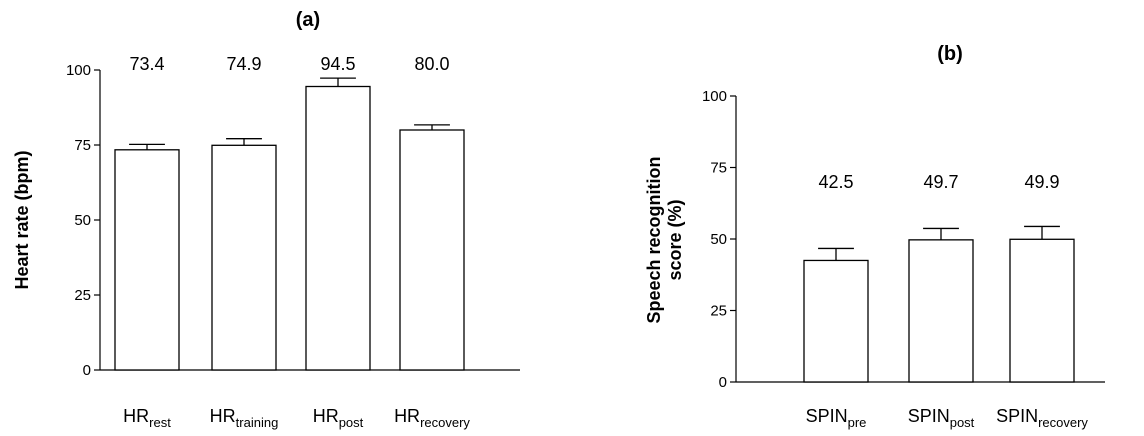 The height and width of the screenshot is (436, 1144). Describe the element at coordinates (940, 182) in the screenshot. I see `data-label: 49.7` at that location.